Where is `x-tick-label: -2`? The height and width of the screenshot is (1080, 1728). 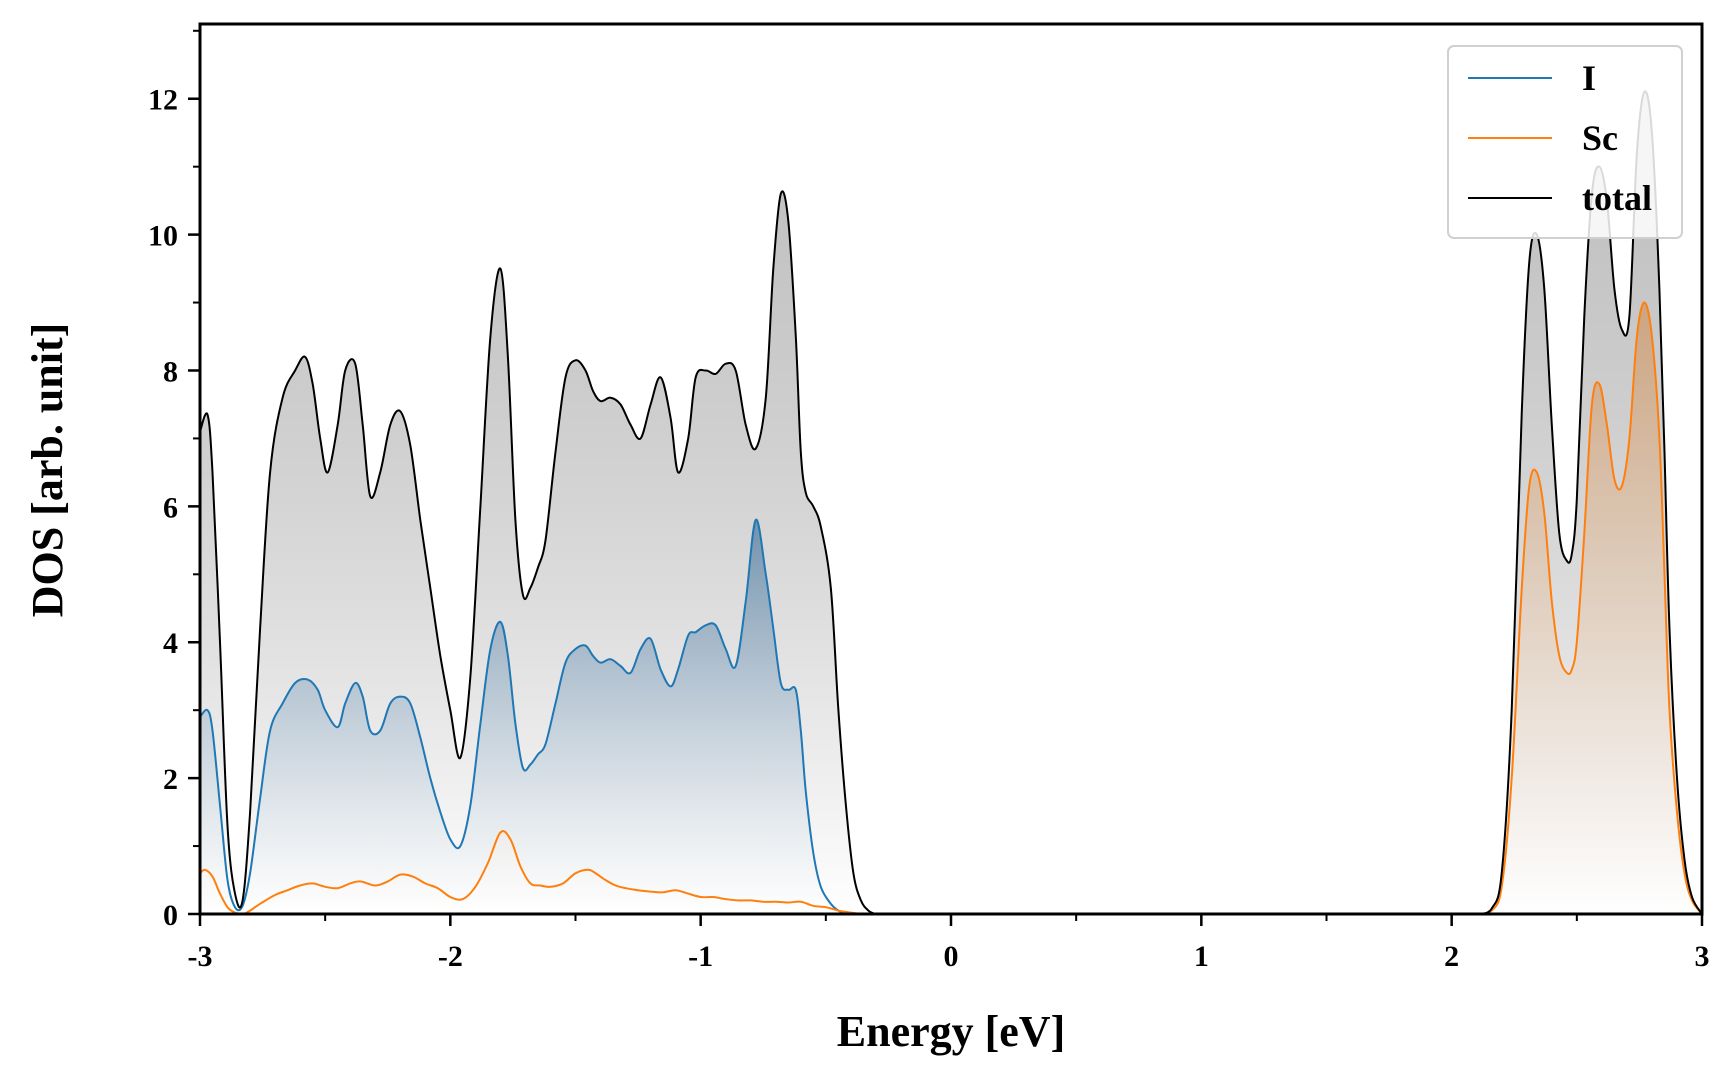 x-tick-label: -2 is located at coordinates (450, 956).